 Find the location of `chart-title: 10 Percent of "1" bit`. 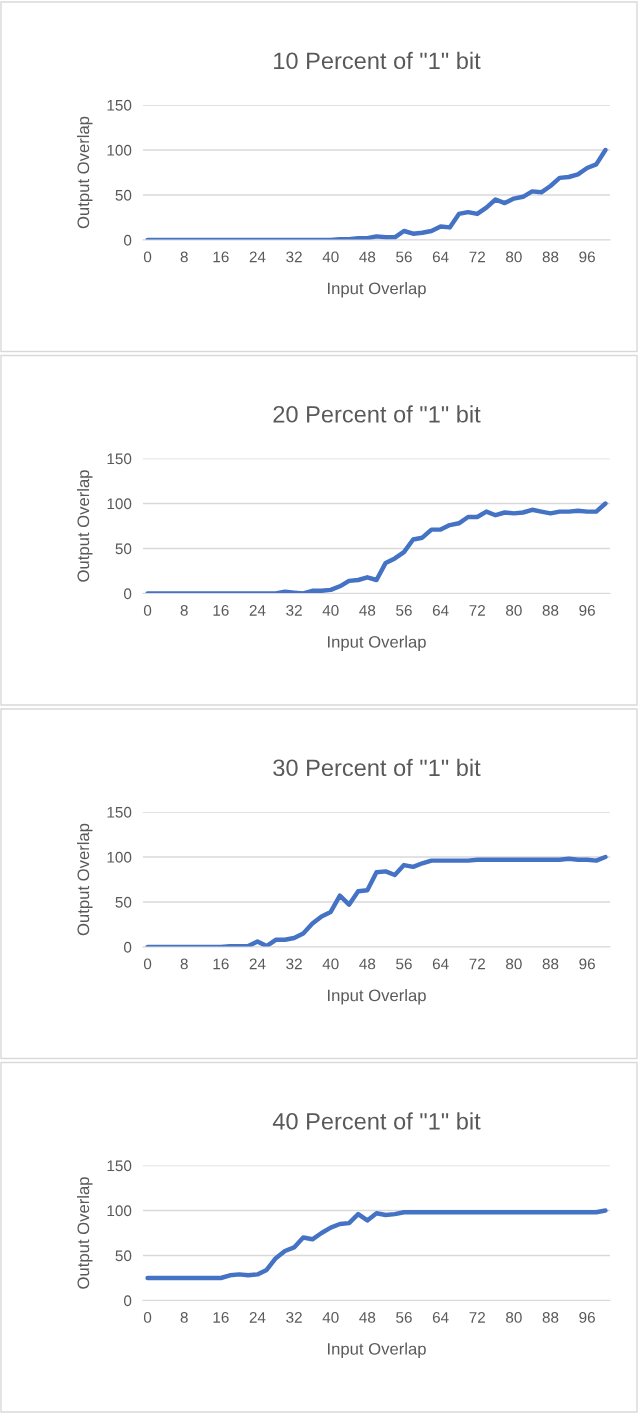

chart-title: 10 Percent of "1" bit is located at coordinates (377, 60).